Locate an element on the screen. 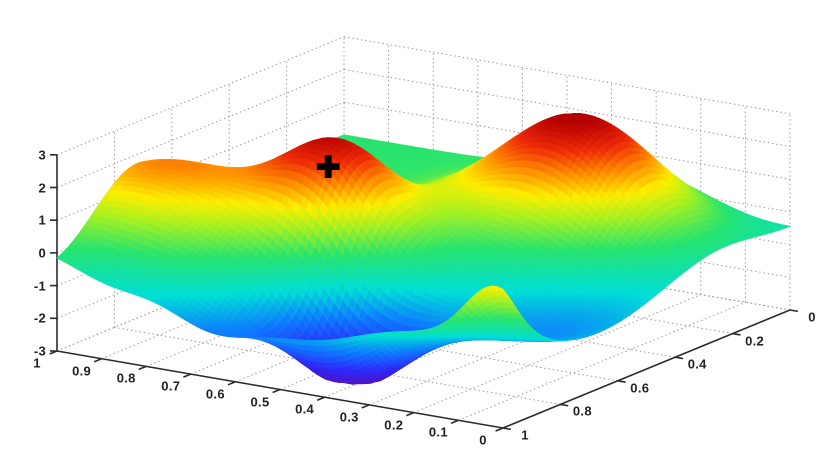 Image resolution: width=820 pixels, height=461 pixels. y-axis-tick-label: 0.4 is located at coordinates (697, 364).